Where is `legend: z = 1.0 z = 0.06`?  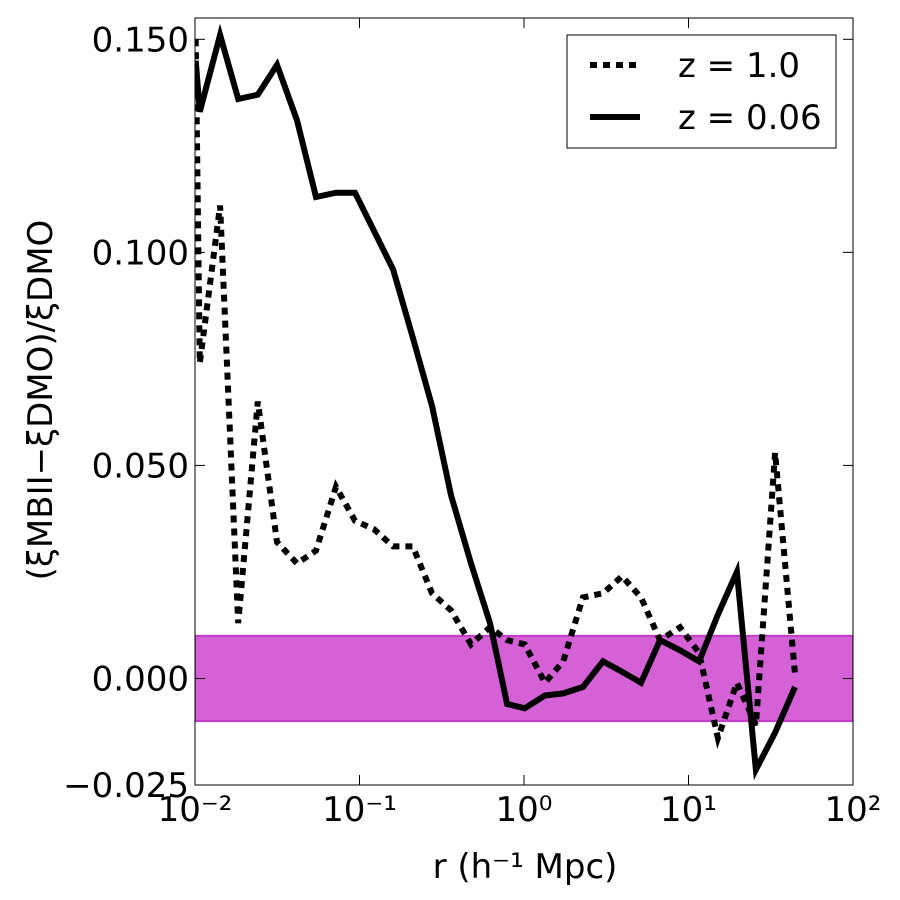 legend: z = 1.0 z = 0.06 is located at coordinates (701, 91).